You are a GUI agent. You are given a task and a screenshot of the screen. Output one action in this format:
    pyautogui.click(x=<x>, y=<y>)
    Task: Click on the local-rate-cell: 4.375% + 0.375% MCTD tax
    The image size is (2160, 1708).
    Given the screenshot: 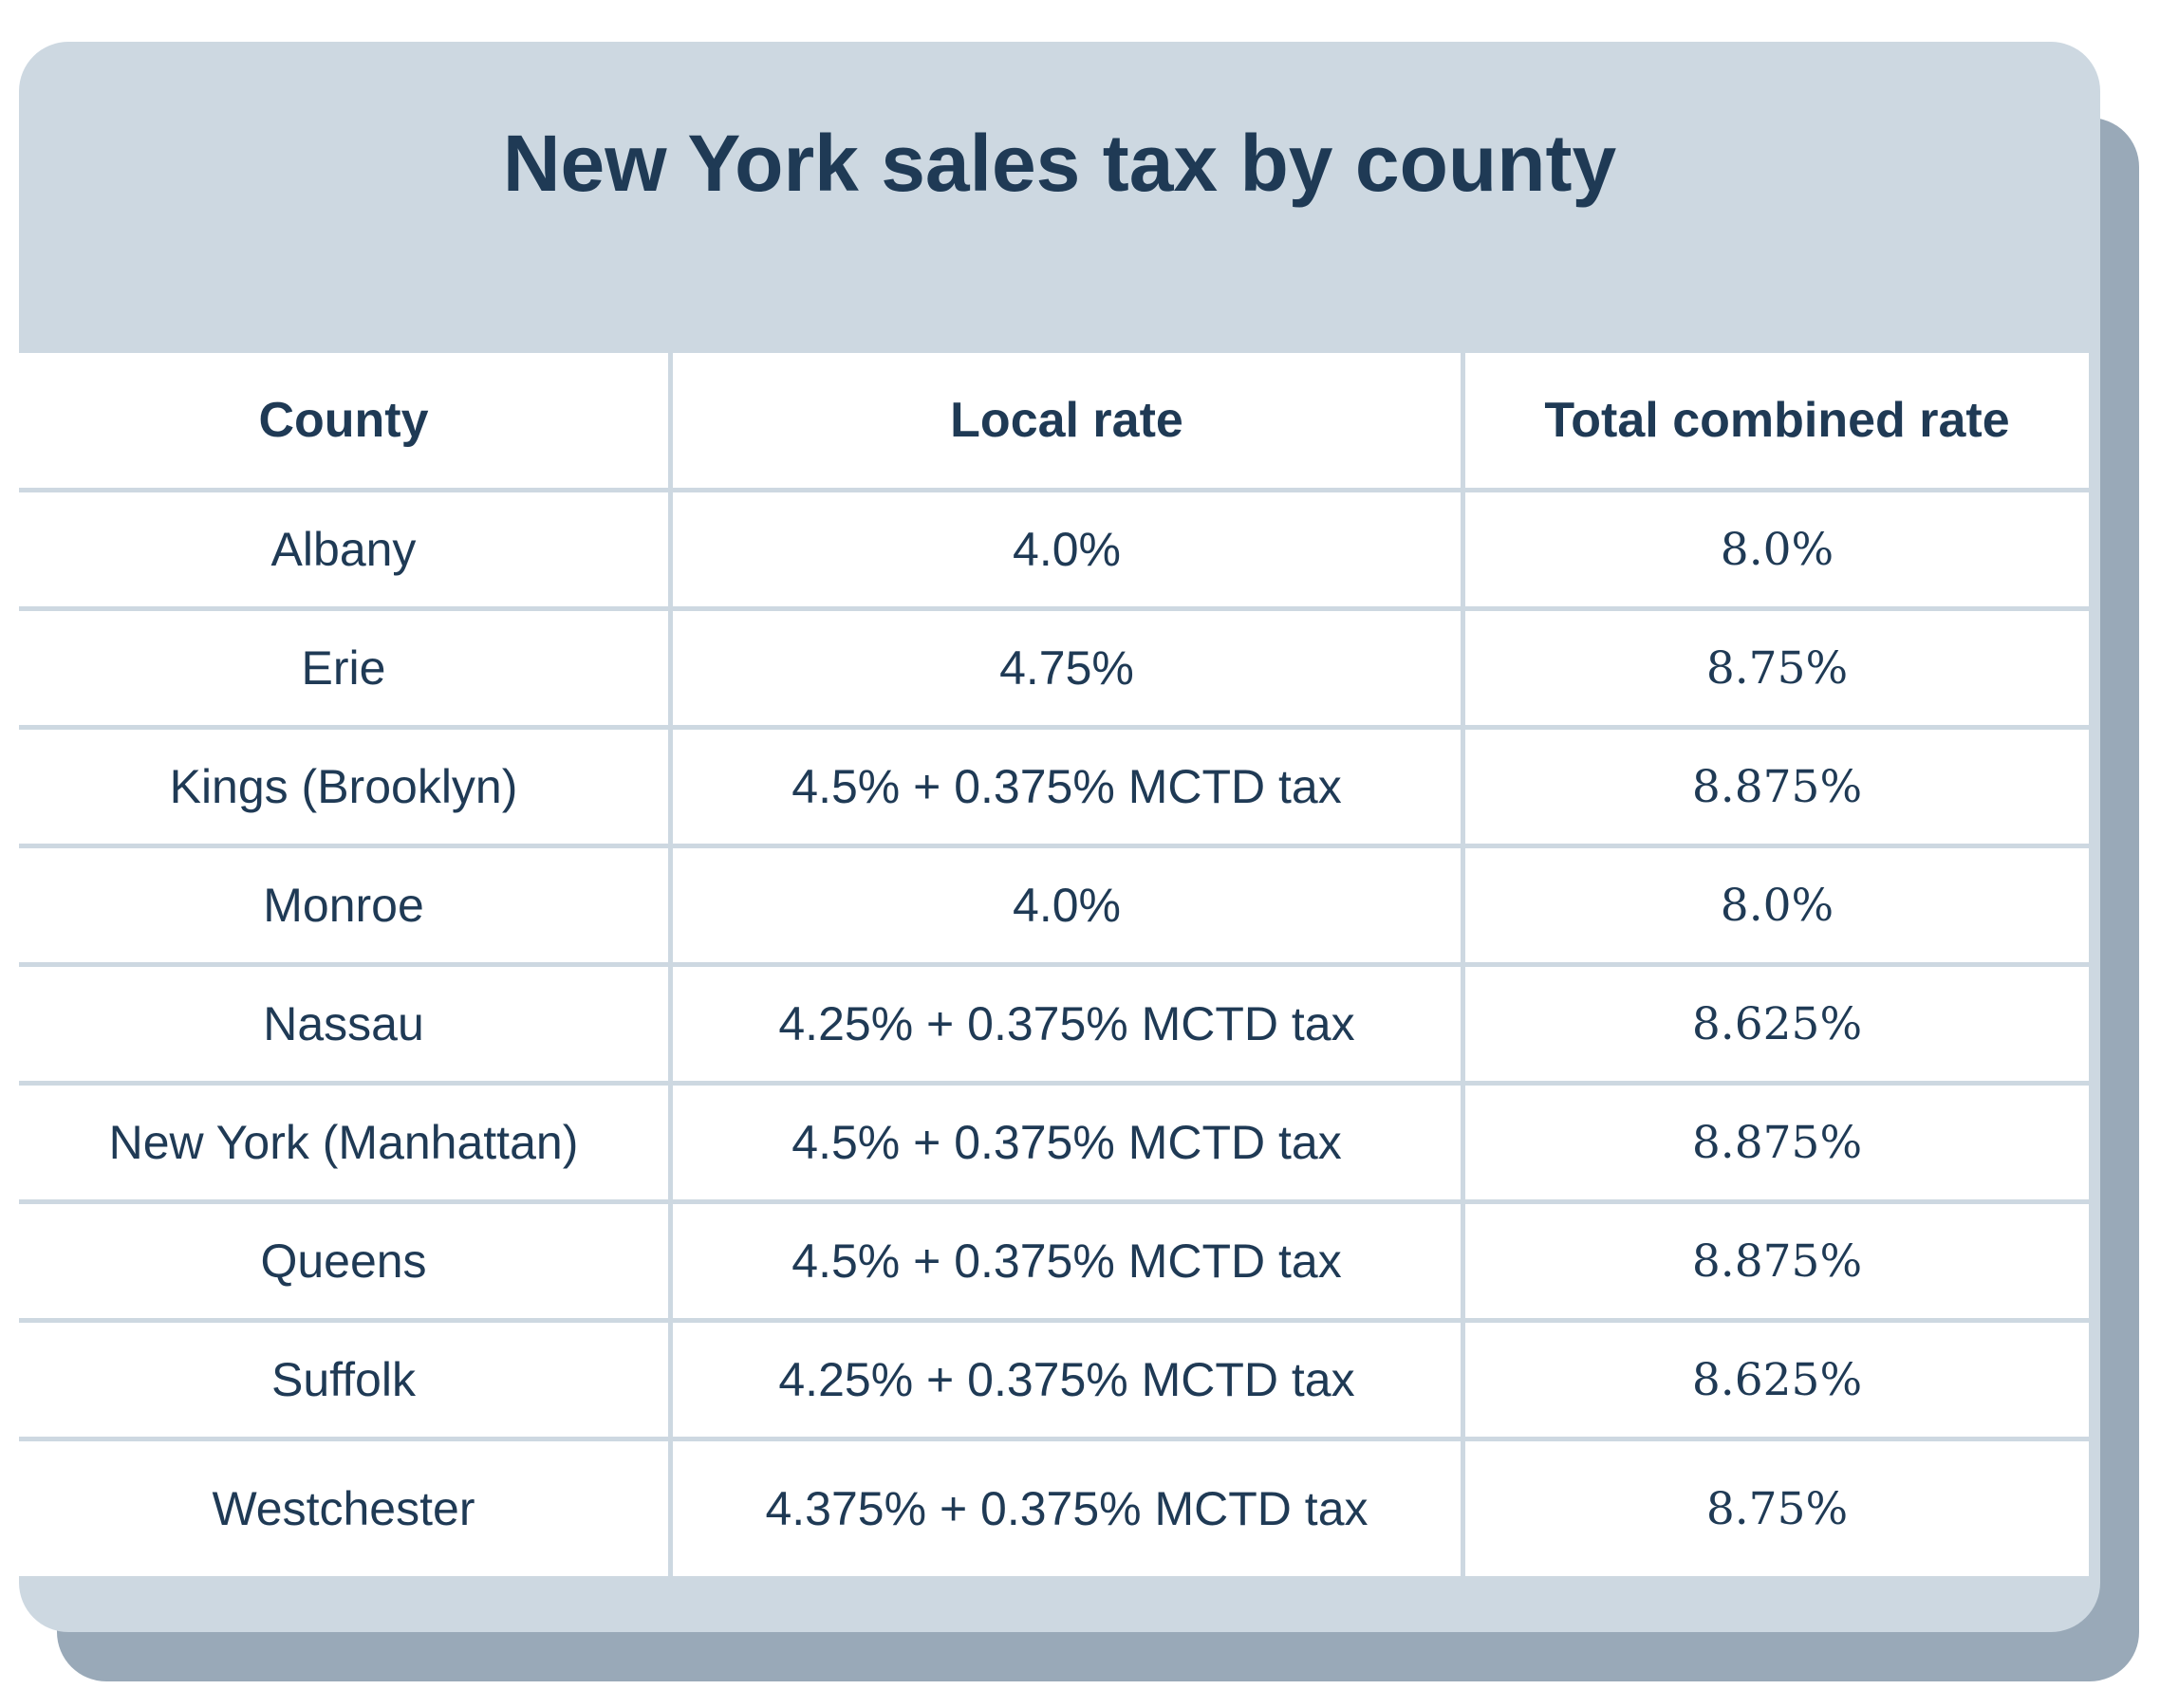 What is the action you would take?
    pyautogui.click(x=1067, y=1506)
    